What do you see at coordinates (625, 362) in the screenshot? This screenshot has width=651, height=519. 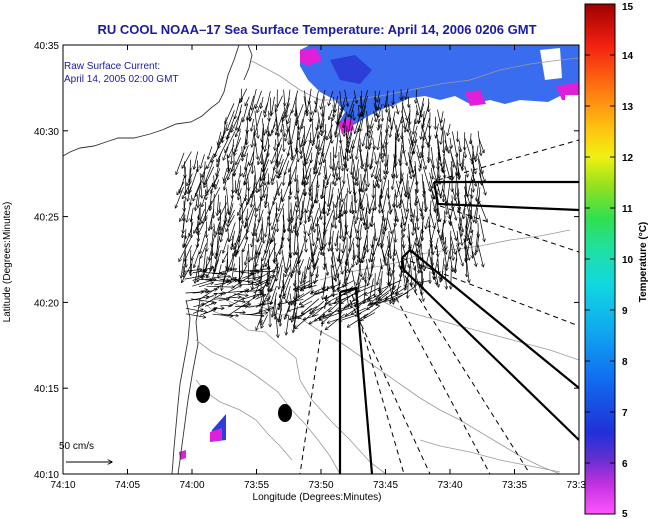 I see `colorbar-tick-label: 8` at bounding box center [625, 362].